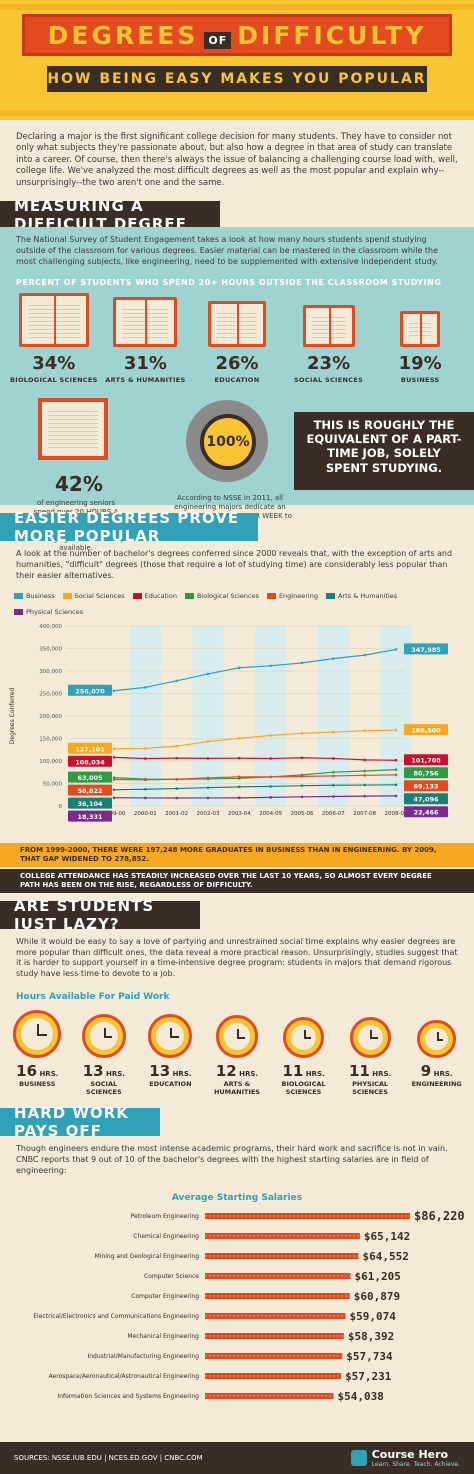 Image resolution: width=474 pixels, height=1474 pixels. Describe the element at coordinates (50, 739) in the screenshot. I see `y-tick-label: 150,000` at that location.